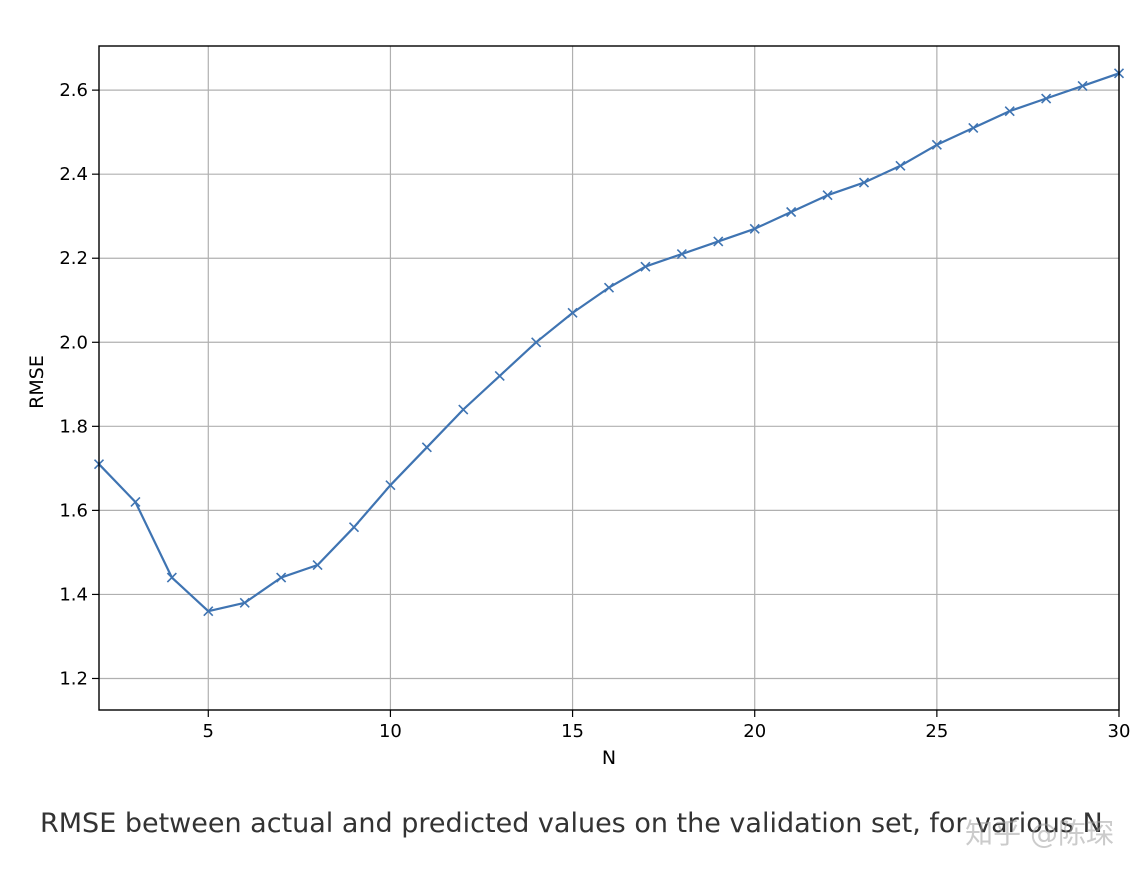  What do you see at coordinates (73, 342) in the screenshot?
I see `y-tick-label: 2.0` at bounding box center [73, 342].